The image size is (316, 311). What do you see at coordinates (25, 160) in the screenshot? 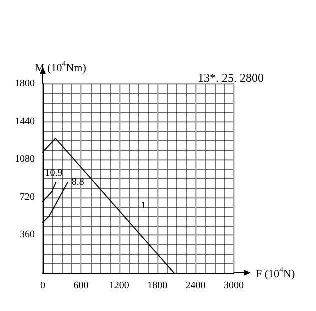
I see `y-tick-label: 1080` at bounding box center [25, 160].